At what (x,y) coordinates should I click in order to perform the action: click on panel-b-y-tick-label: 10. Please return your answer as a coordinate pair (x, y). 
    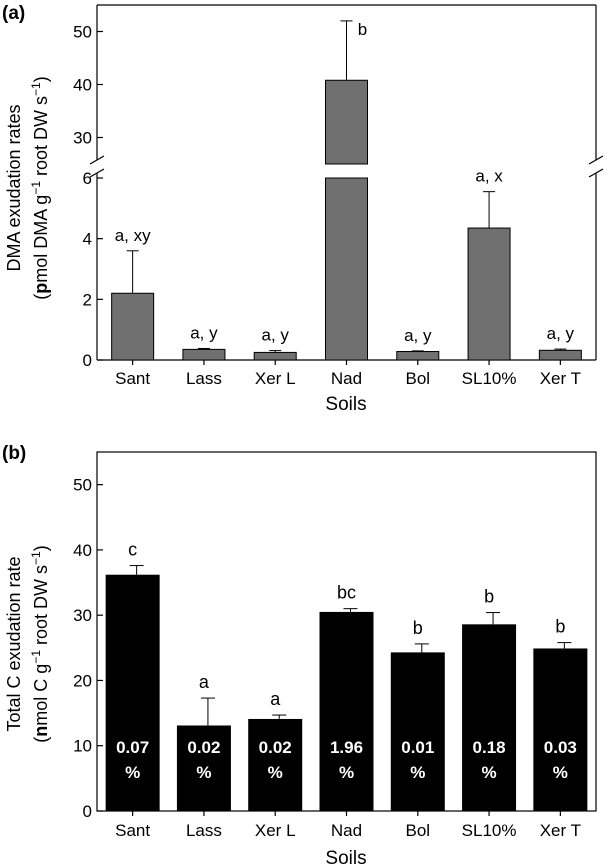
    Looking at the image, I should click on (82, 746).